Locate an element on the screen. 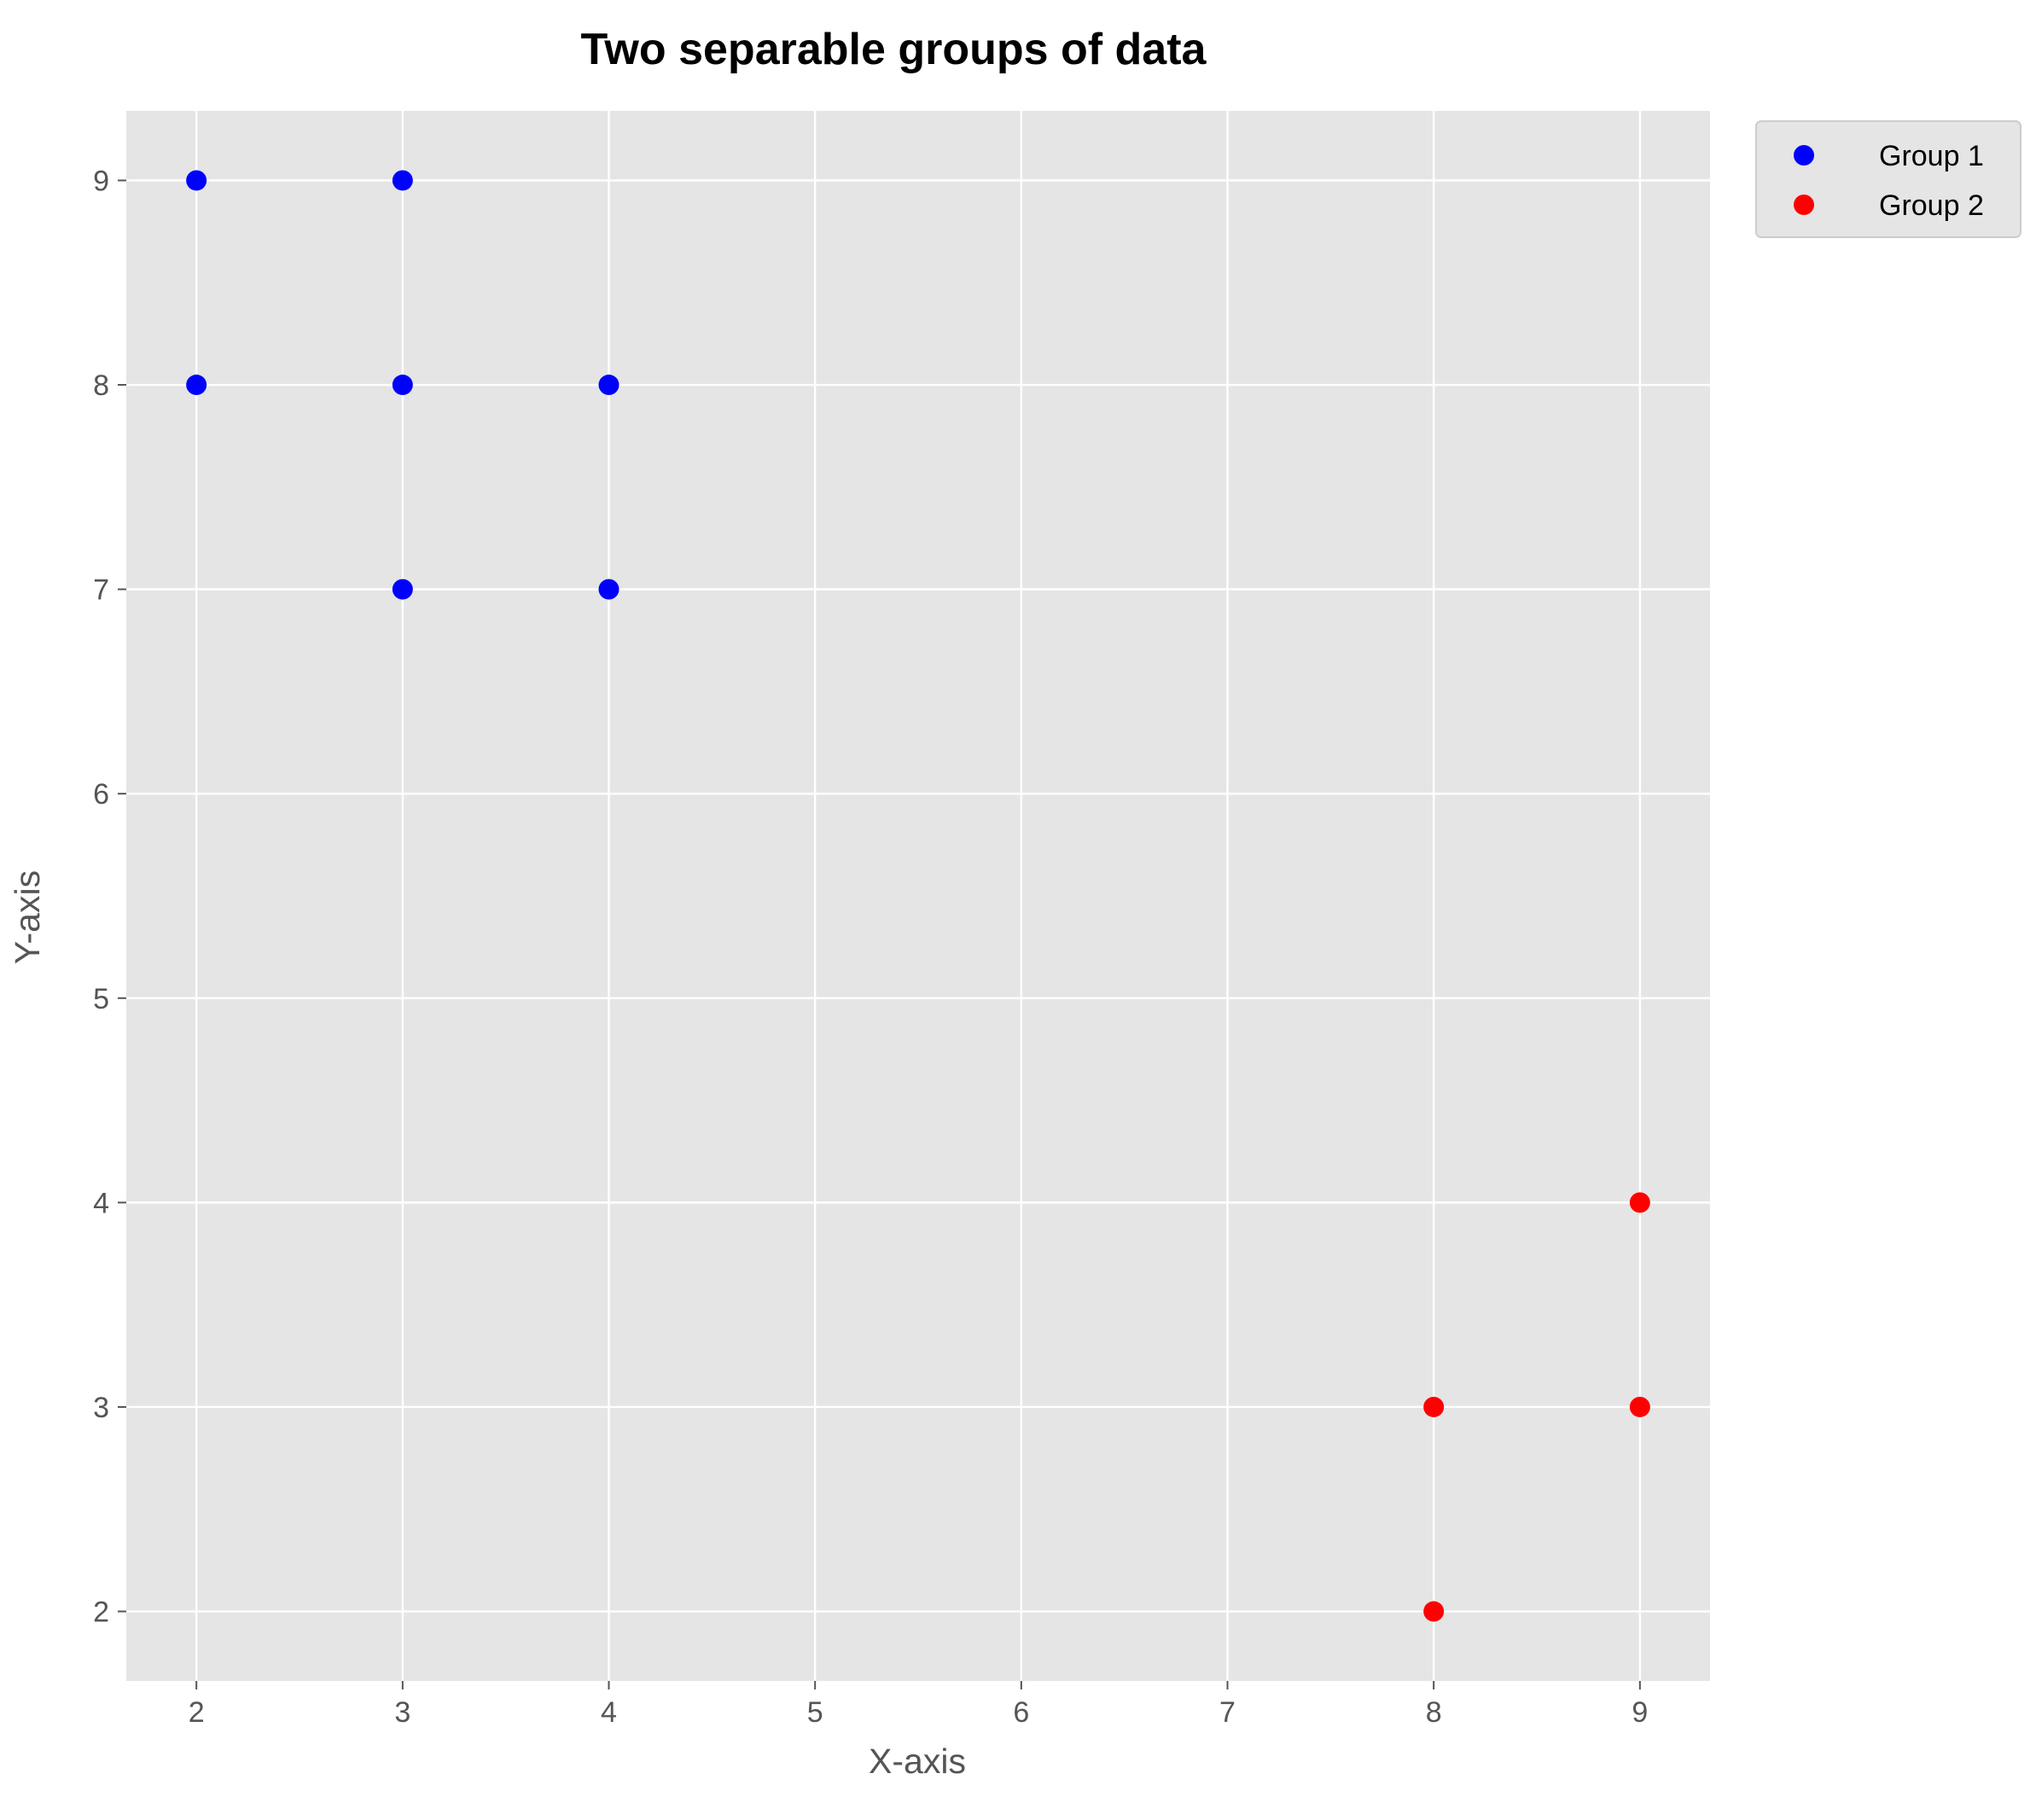 This screenshot has height=1820, width=2036. x-tick-label: 2 is located at coordinates (197, 1712).